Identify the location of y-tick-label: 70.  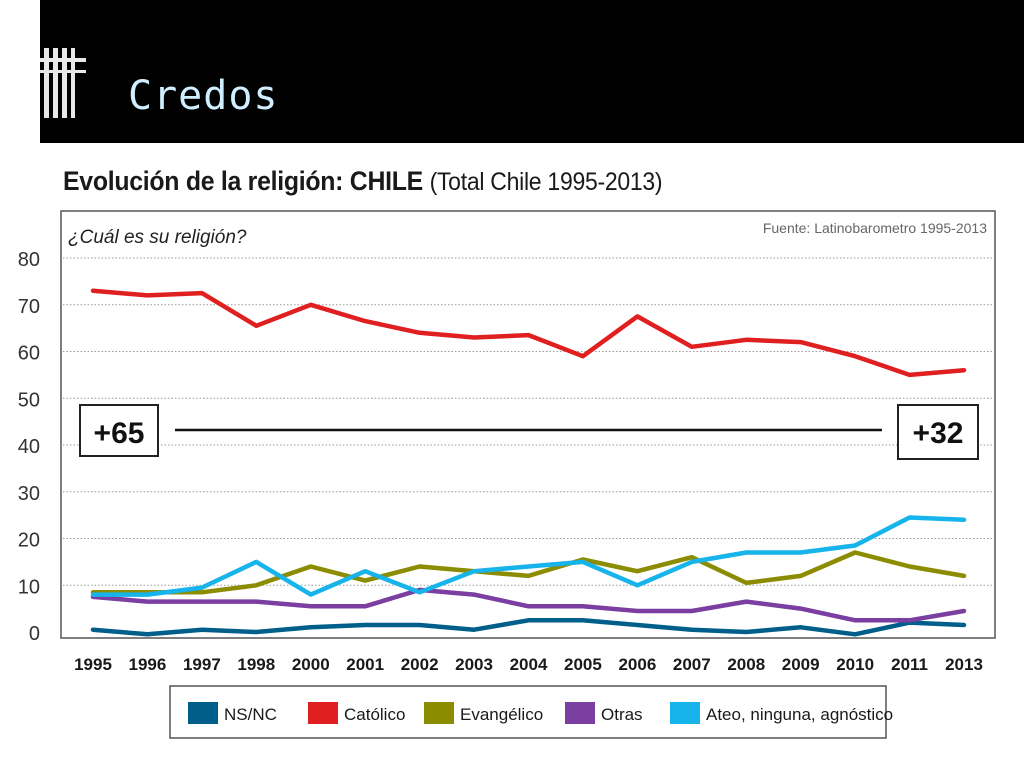
(29, 307).